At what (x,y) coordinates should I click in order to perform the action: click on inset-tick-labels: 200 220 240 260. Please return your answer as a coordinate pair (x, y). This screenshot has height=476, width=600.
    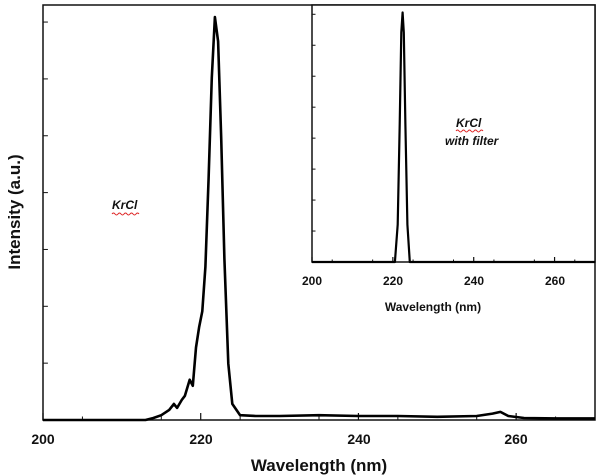
    Looking at the image, I should click on (433, 281).